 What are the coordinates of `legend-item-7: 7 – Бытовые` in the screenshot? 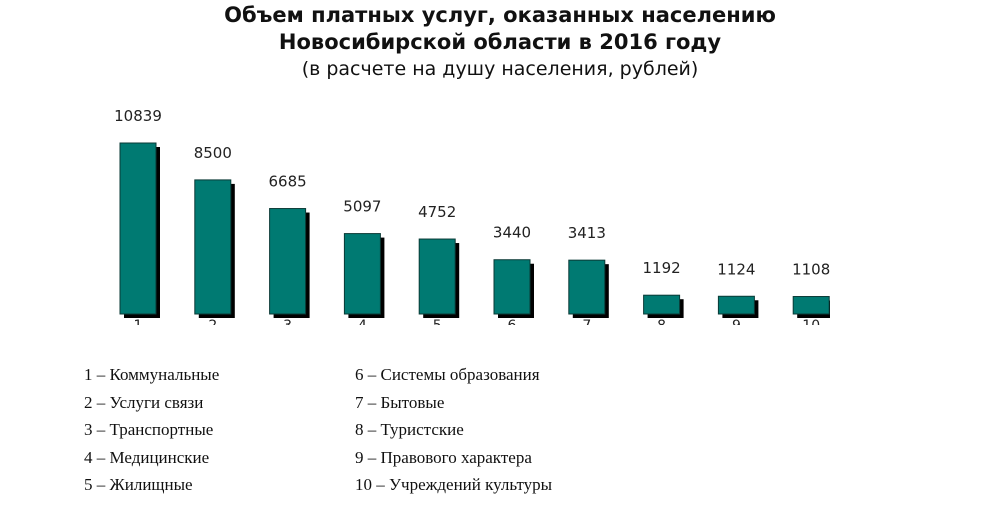 It's located at (400, 402).